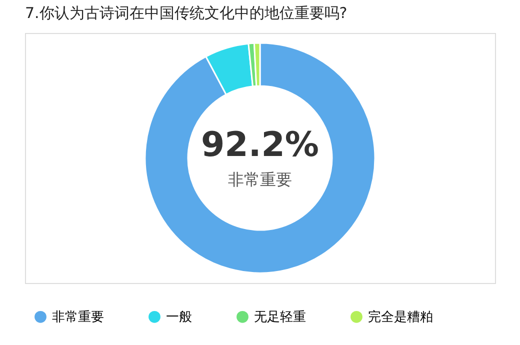 The image size is (520, 345). What do you see at coordinates (400, 316) in the screenshot?
I see `legend-label: 完全是糟粕` at bounding box center [400, 316].